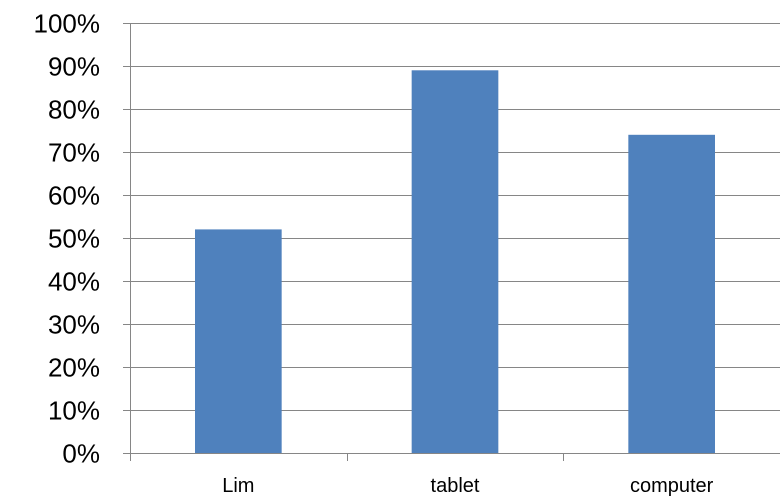 This screenshot has width=780, height=498. I want to click on y-tick-label: 20%, so click(74, 368).